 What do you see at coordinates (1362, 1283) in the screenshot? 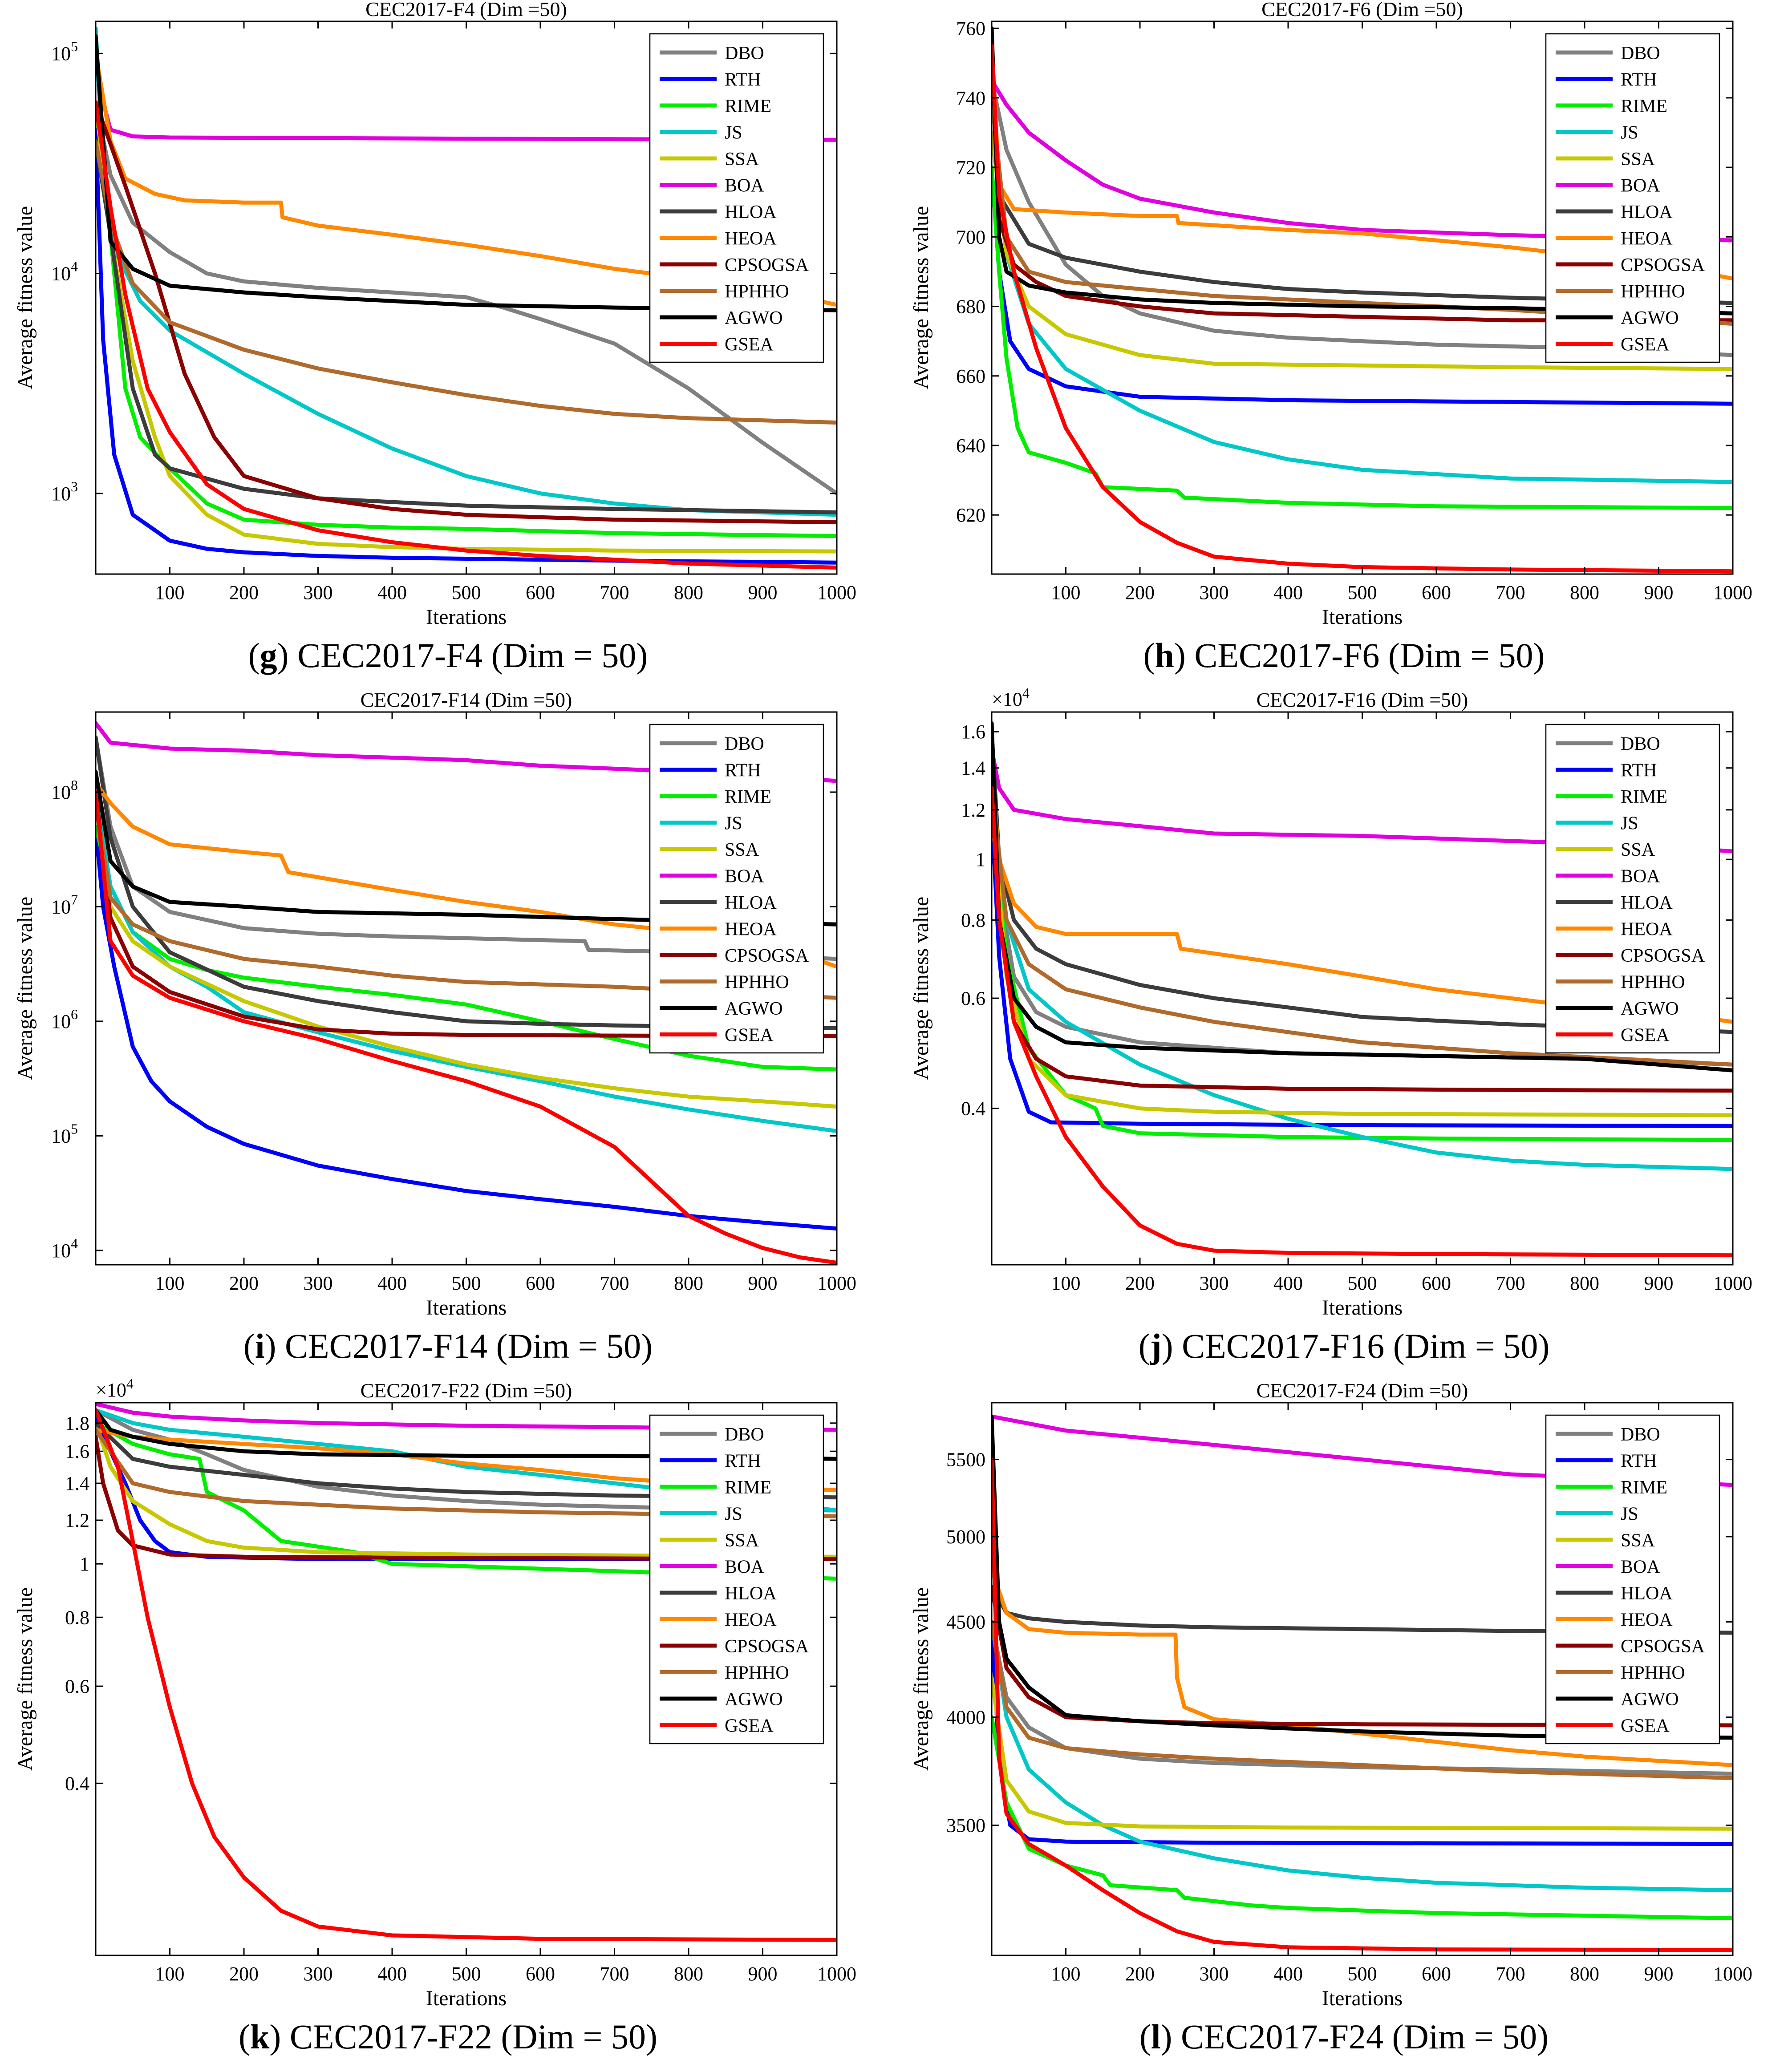
I see `x-tick-label: 500` at bounding box center [1362, 1283].